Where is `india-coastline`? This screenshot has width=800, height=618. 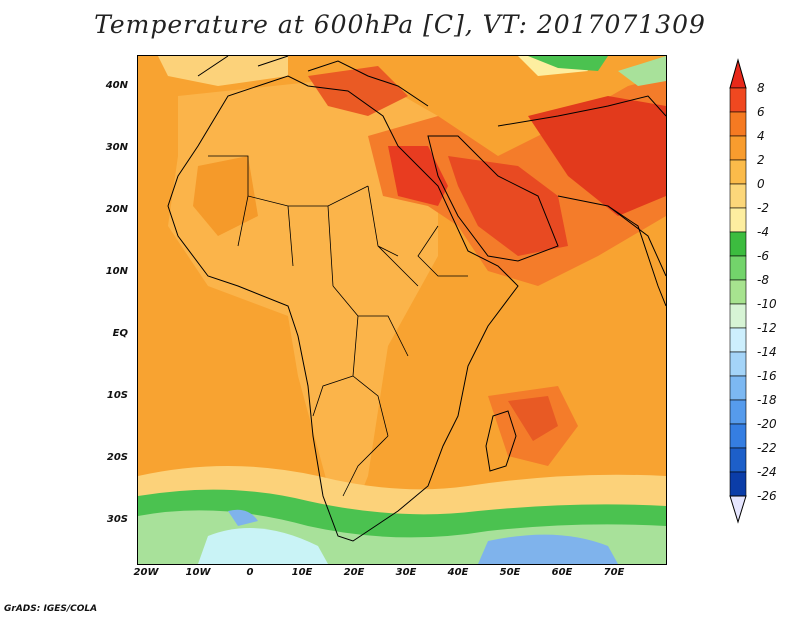 india-coastline is located at coordinates (636, 256).